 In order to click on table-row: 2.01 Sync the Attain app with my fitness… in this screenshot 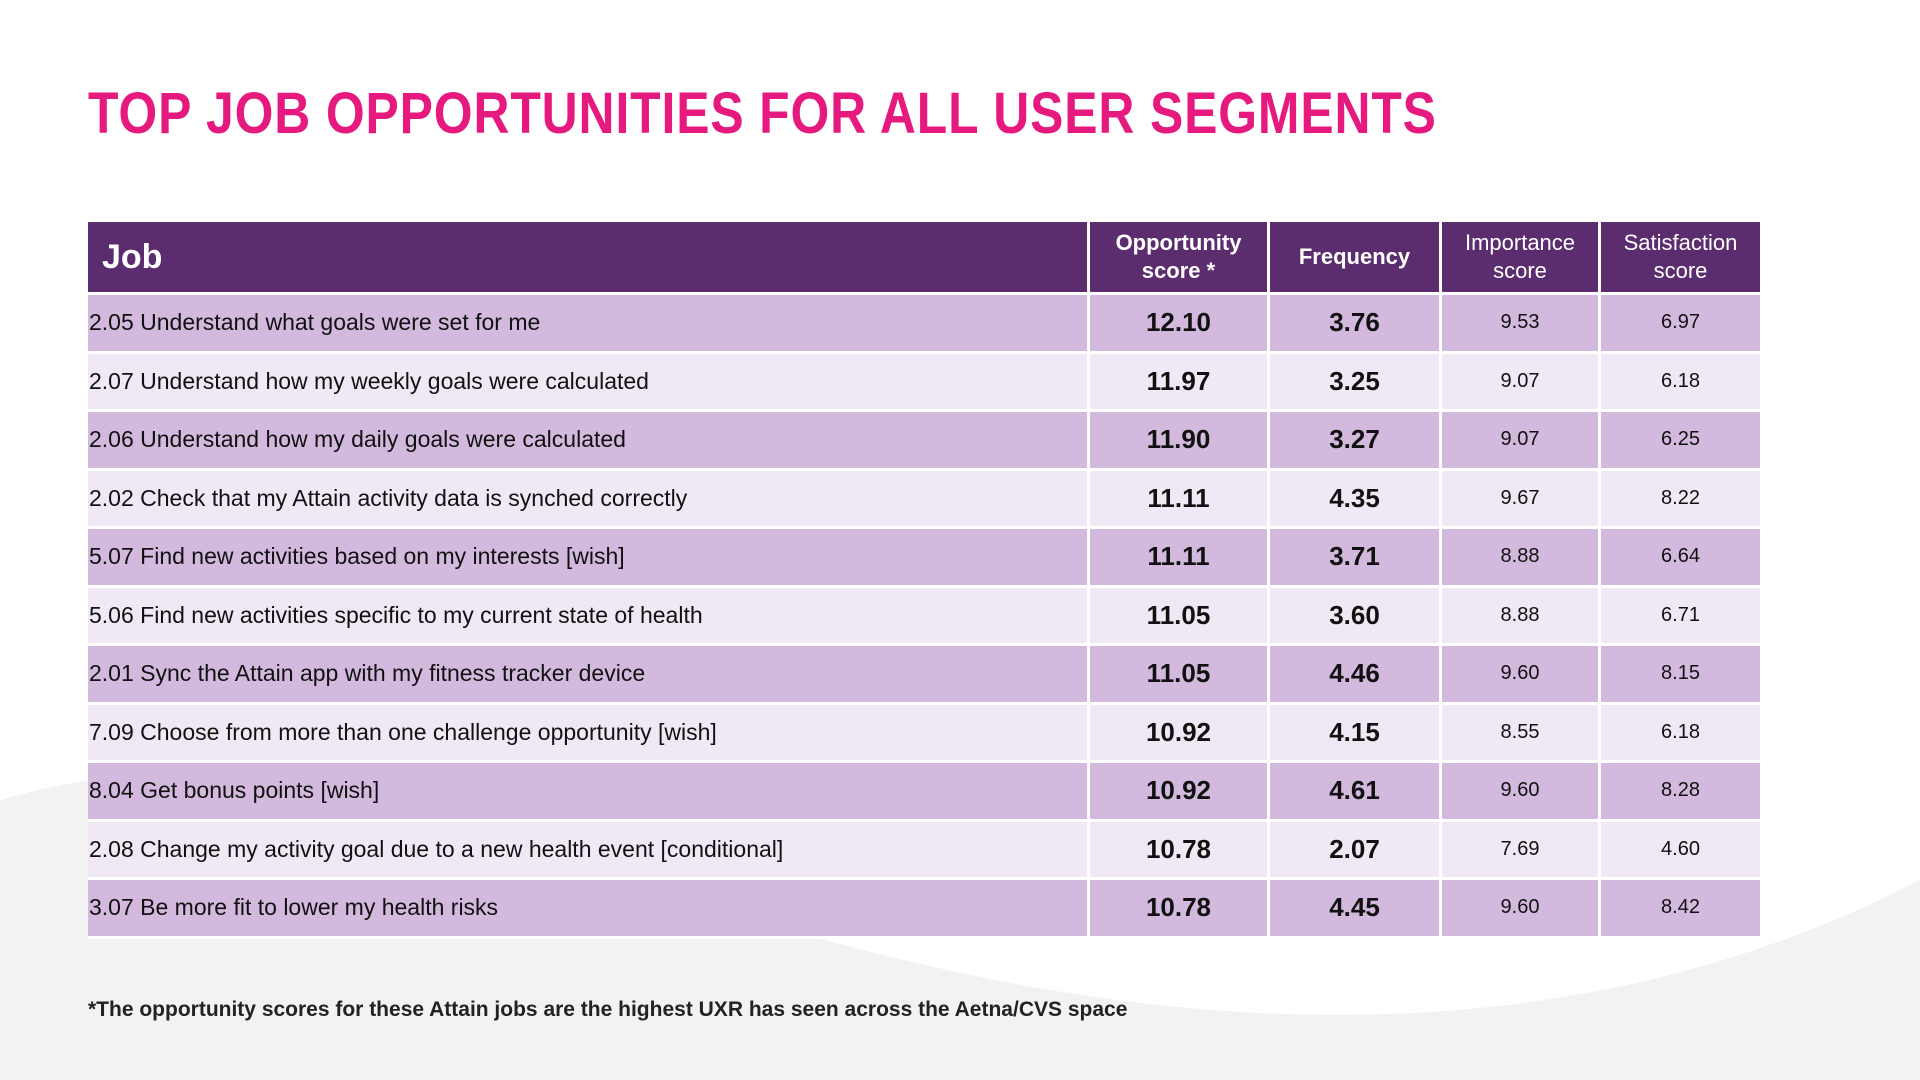, I will do `click(924, 675)`.